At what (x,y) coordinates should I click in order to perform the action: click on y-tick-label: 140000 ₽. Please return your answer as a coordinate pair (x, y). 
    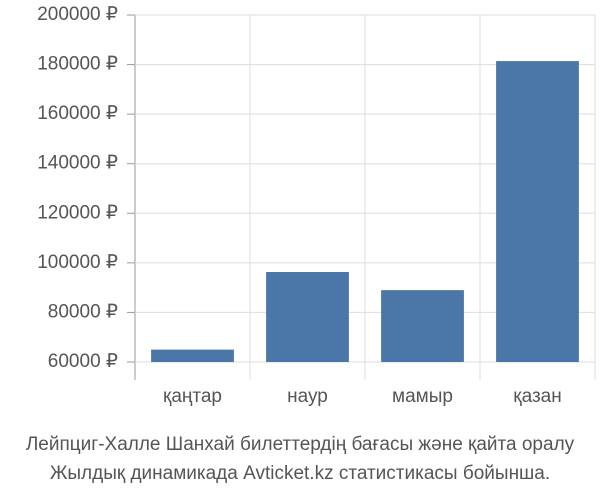
    Looking at the image, I should click on (77, 163).